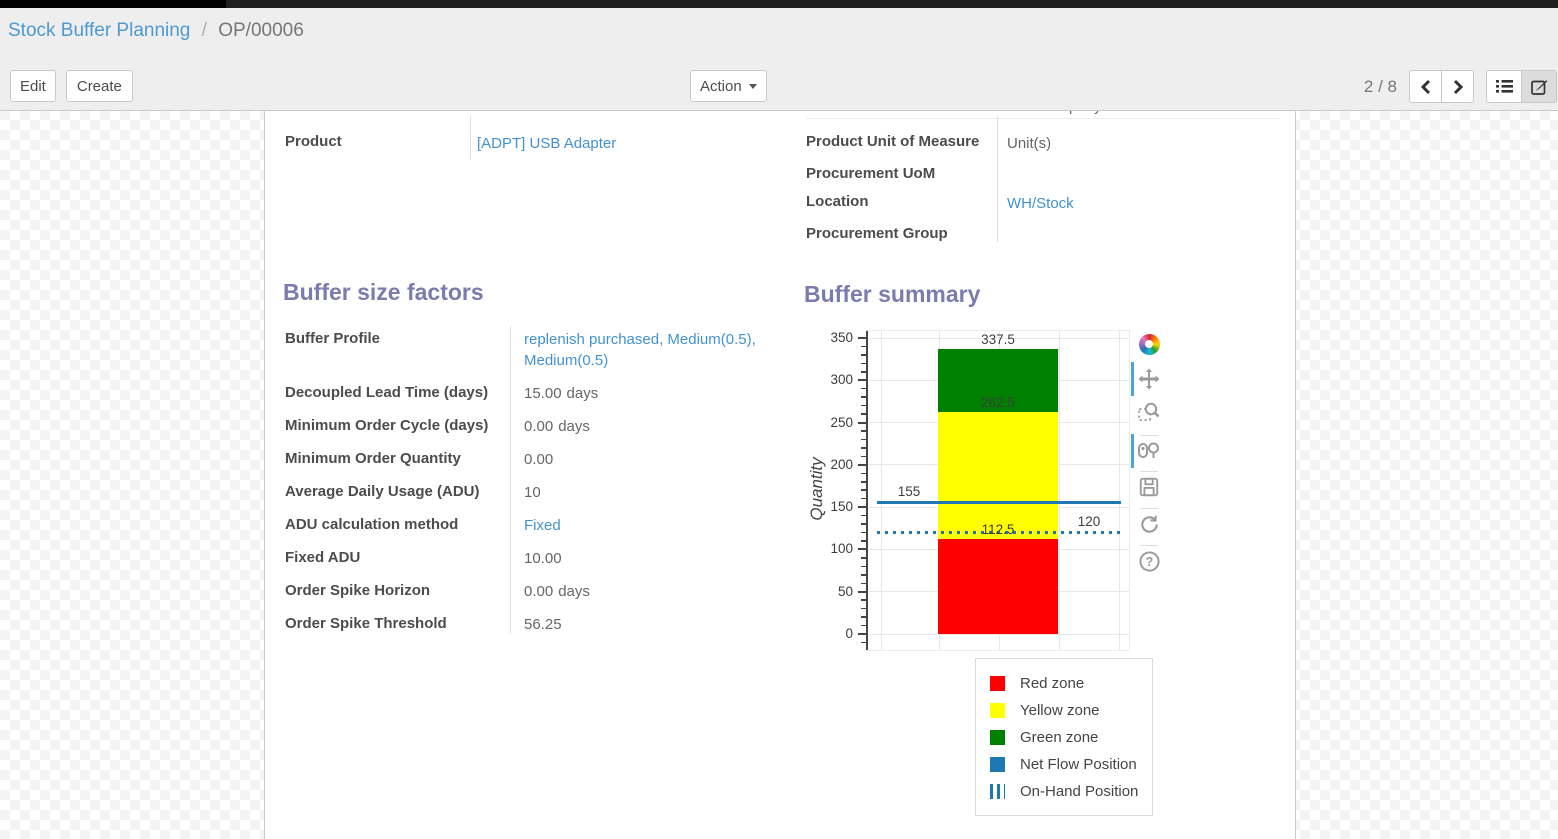 Image resolution: width=1558 pixels, height=839 pixels. I want to click on clipped-row-value: YourCompany, so click(1082, 113).